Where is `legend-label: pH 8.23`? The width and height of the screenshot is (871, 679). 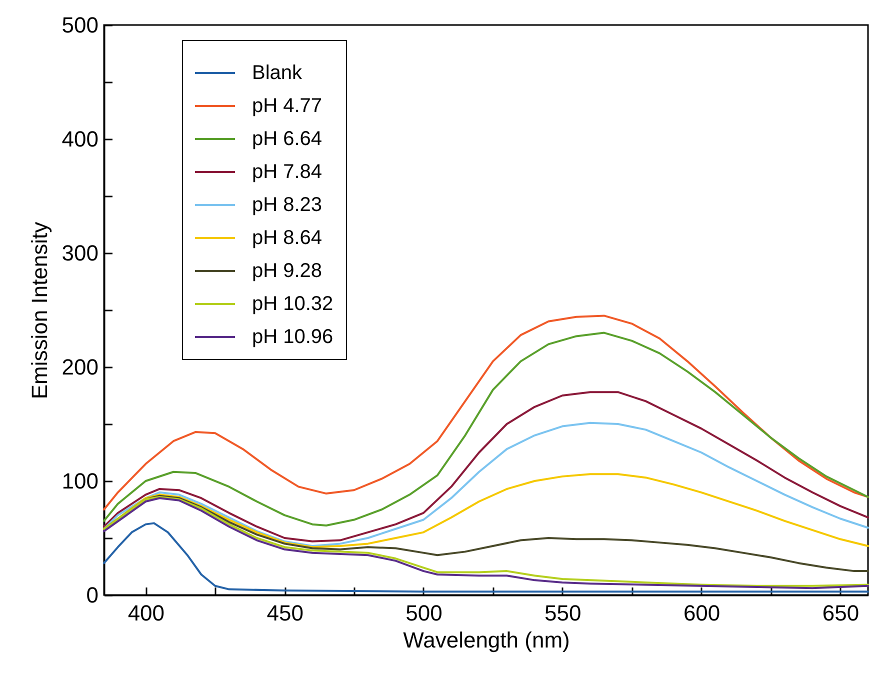 legend-label: pH 8.23 is located at coordinates (287, 205).